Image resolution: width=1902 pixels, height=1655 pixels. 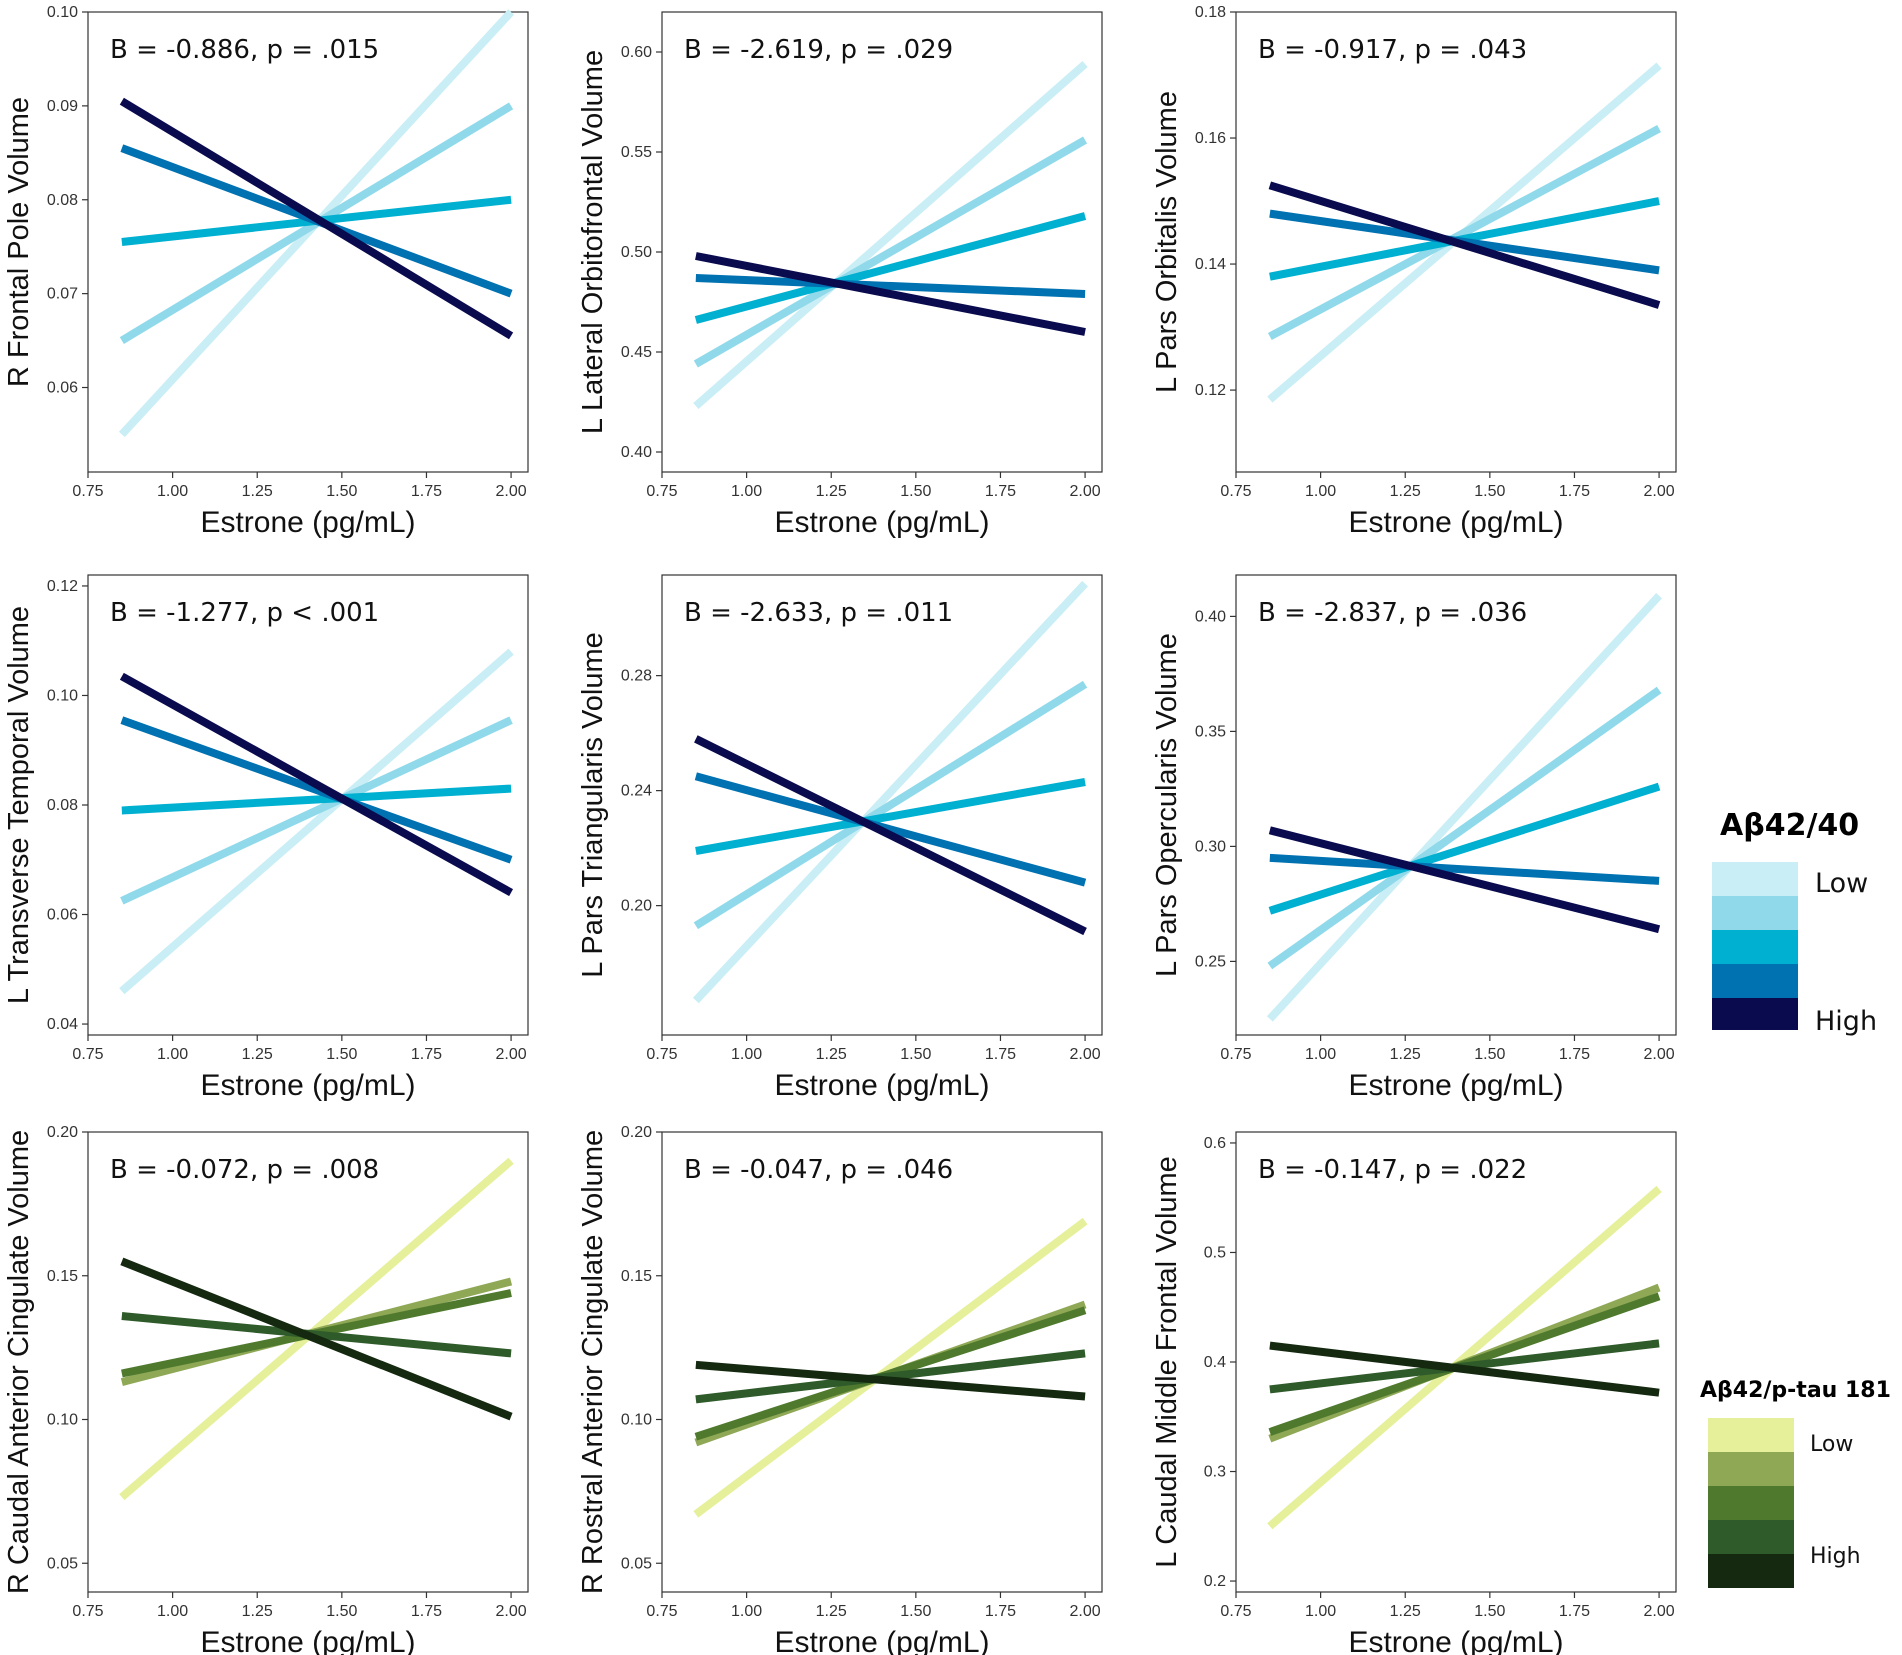 I want to click on y-axis-label: R Caudal Anterior Cingulate Volume, so click(x=19, y=1362).